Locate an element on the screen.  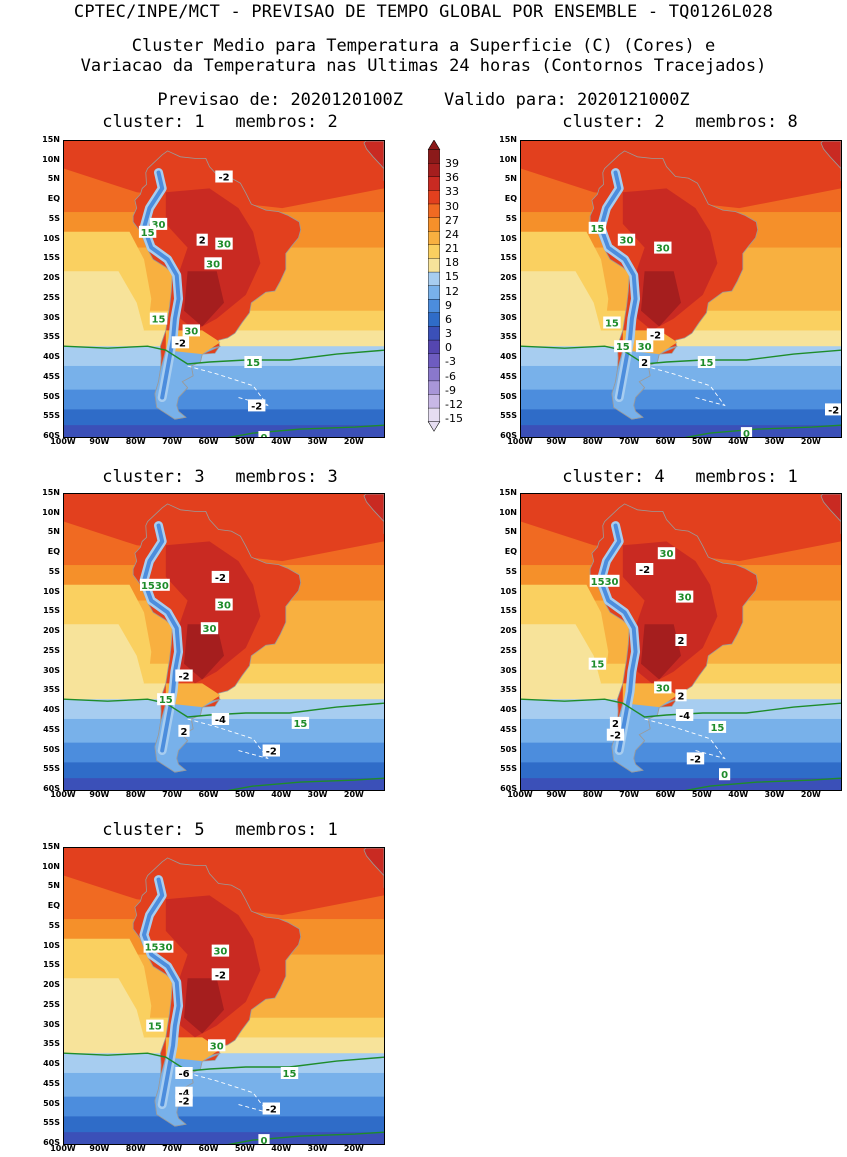
longitude-tick-label: 50W is located at coordinates (701, 441).